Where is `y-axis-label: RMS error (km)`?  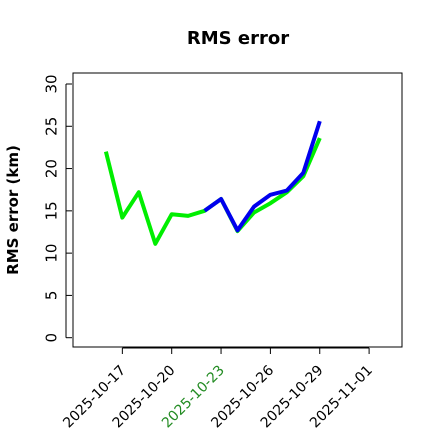 y-axis-label: RMS error (km) is located at coordinates (13, 210).